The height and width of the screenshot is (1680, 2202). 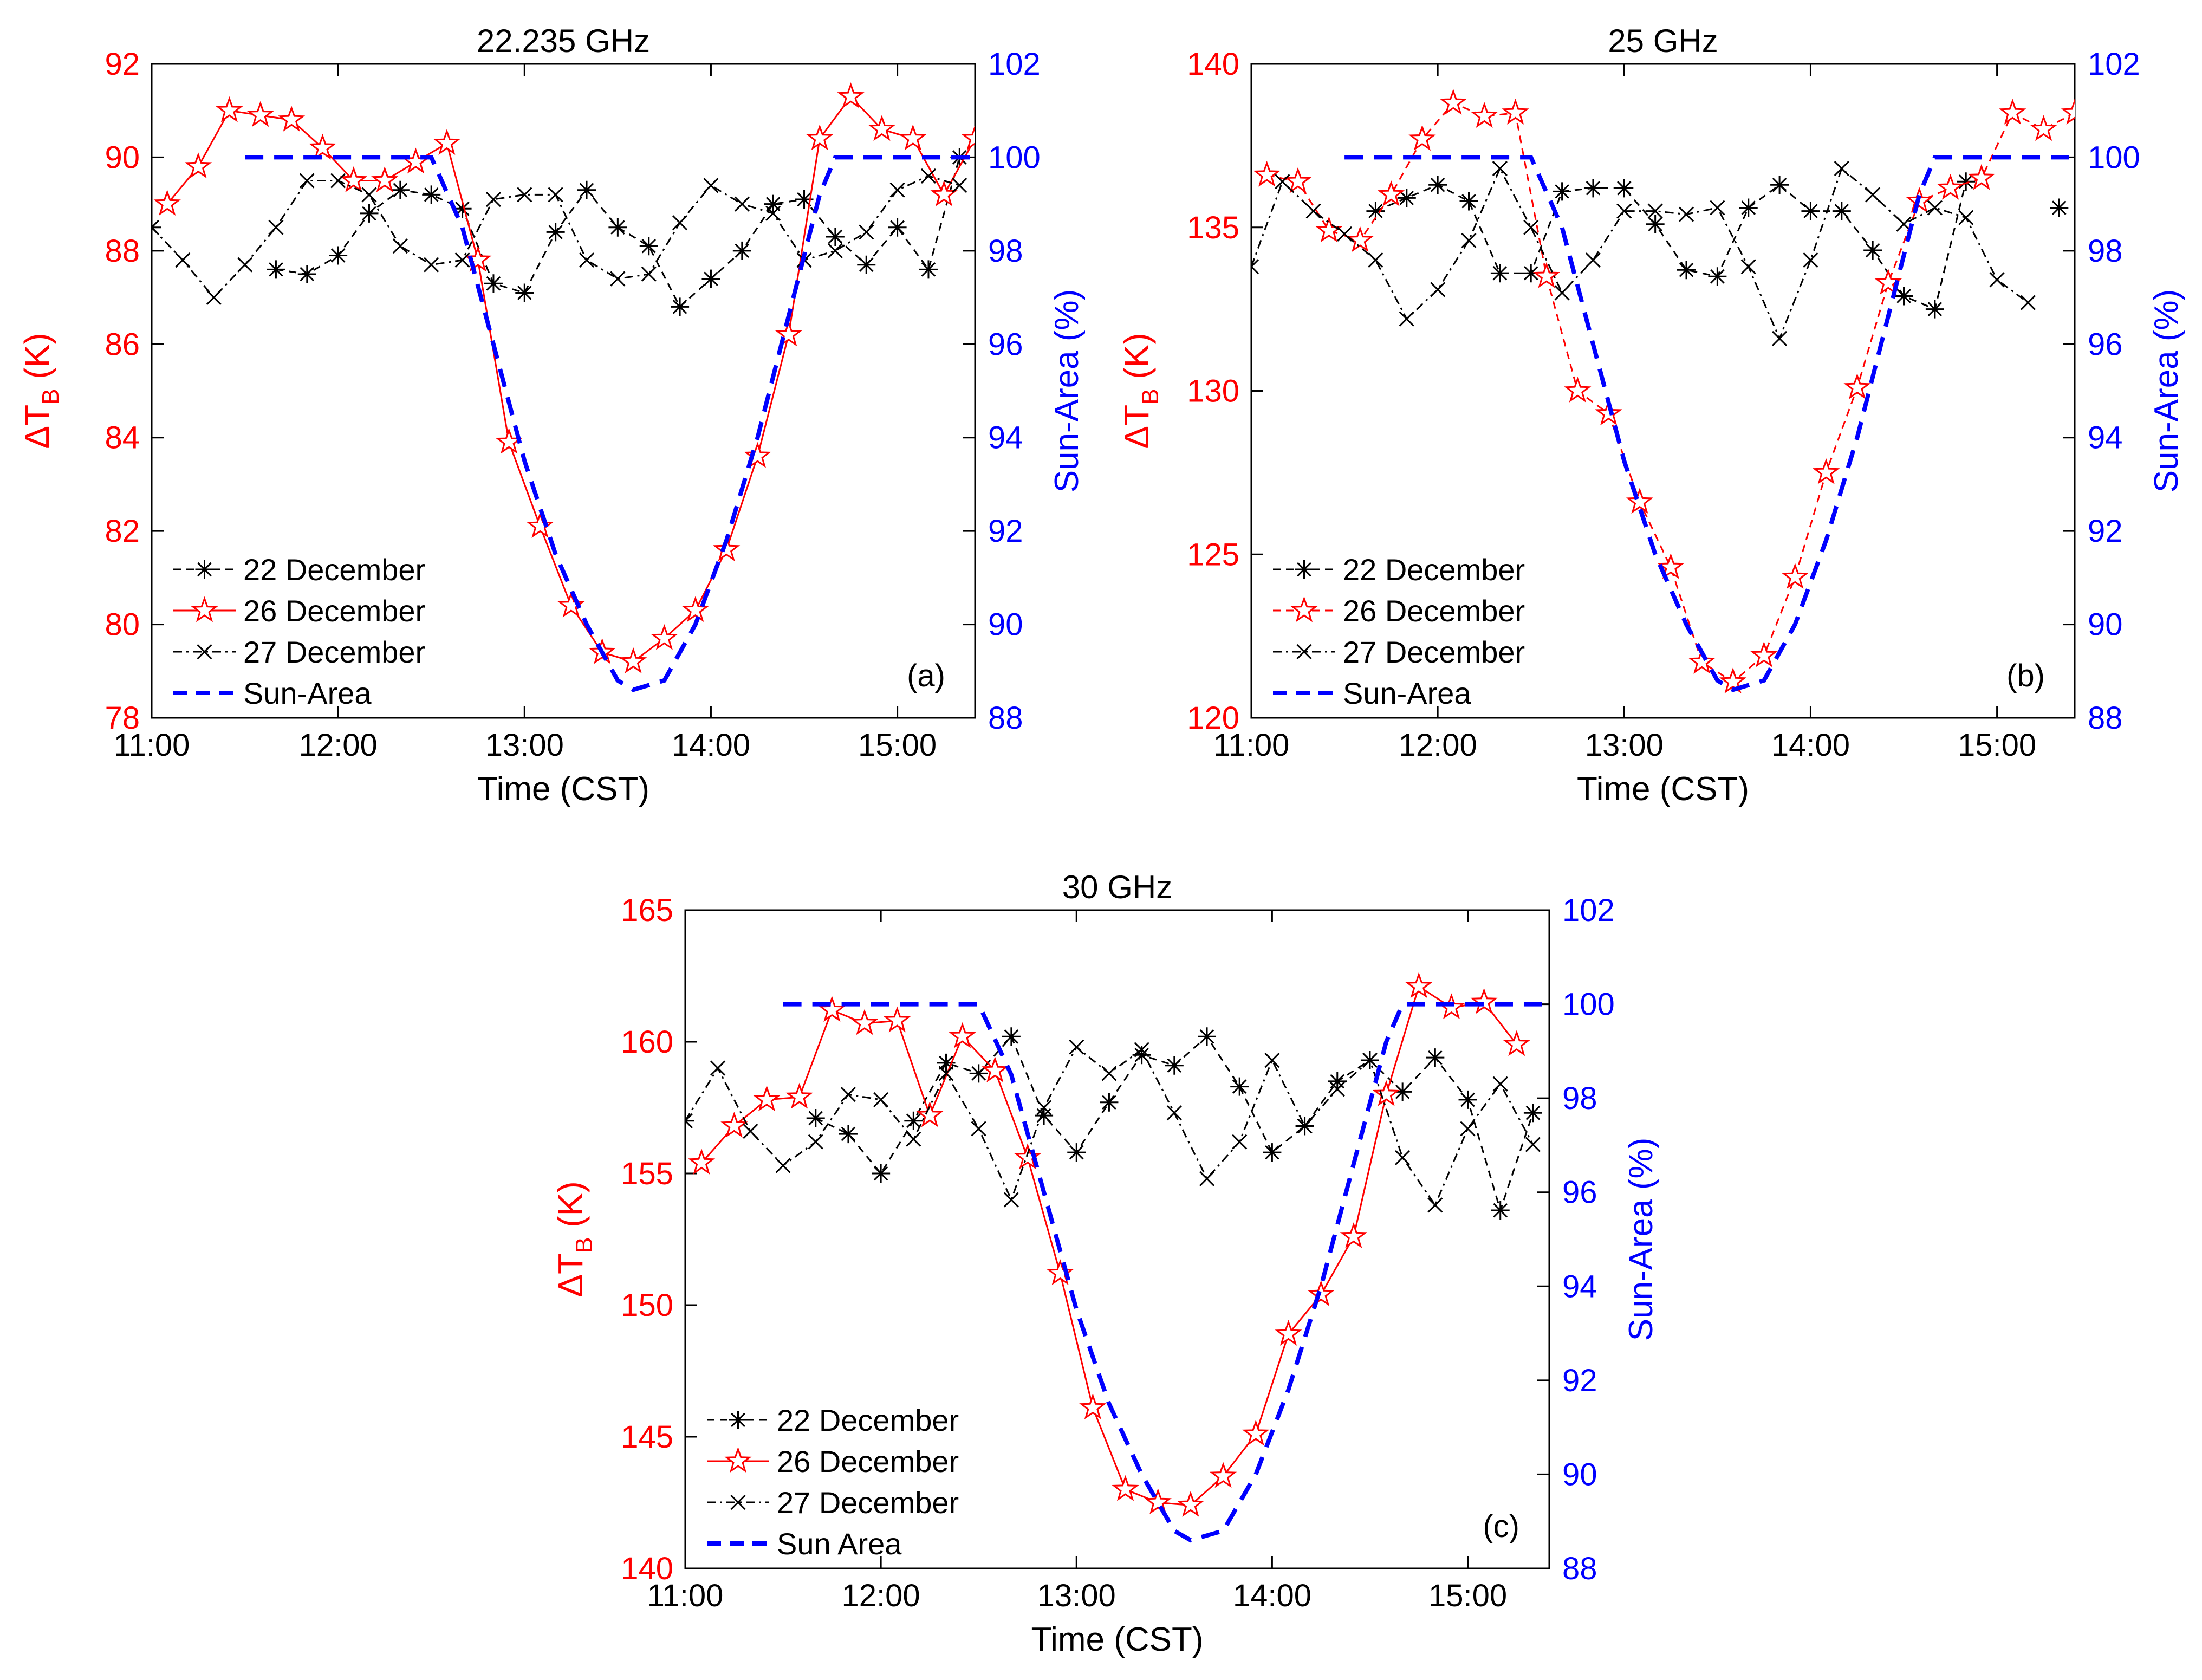 What do you see at coordinates (564, 378) in the screenshot?
I see `series-26-december` at bounding box center [564, 378].